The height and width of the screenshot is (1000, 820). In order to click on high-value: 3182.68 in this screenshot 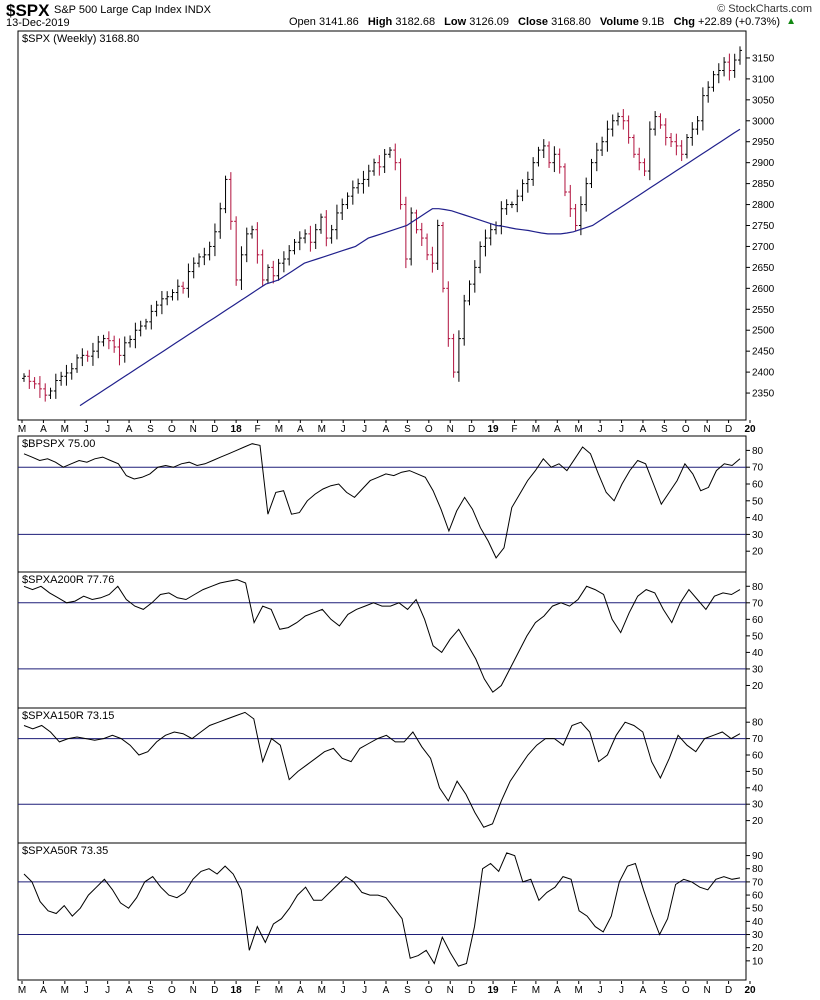, I will do `click(415, 22)`.